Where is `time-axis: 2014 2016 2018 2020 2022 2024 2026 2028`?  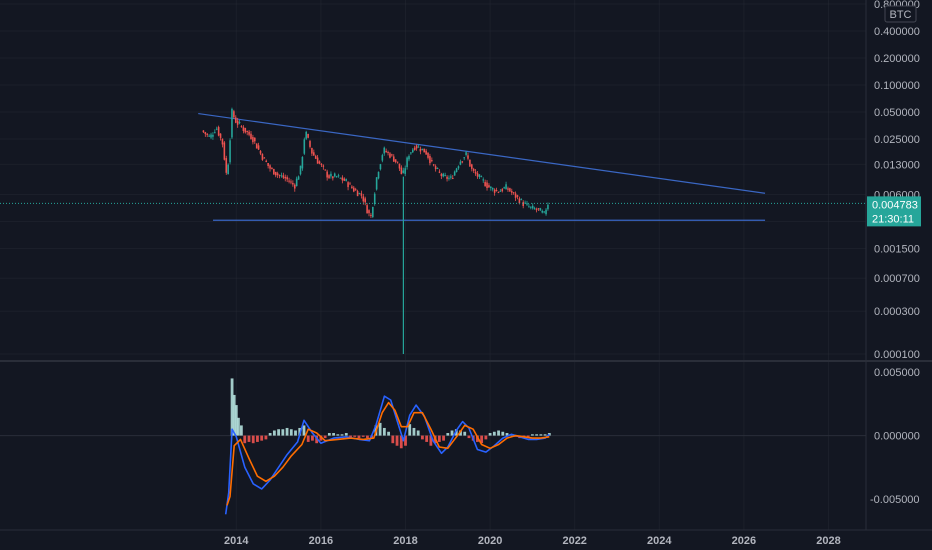 time-axis: 2014 2016 2018 2020 2022 2024 2026 2028 is located at coordinates (532, 541).